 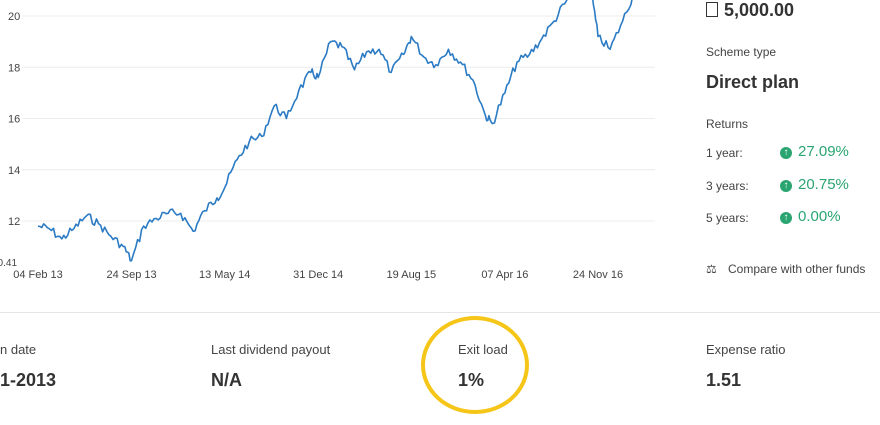 I want to click on min-investment-amount: 5,000.00, so click(x=750, y=10).